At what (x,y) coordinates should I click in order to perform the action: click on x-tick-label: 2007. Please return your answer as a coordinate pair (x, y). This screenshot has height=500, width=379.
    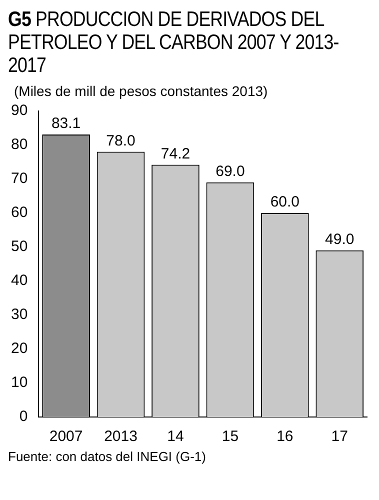
    Looking at the image, I should click on (66, 437).